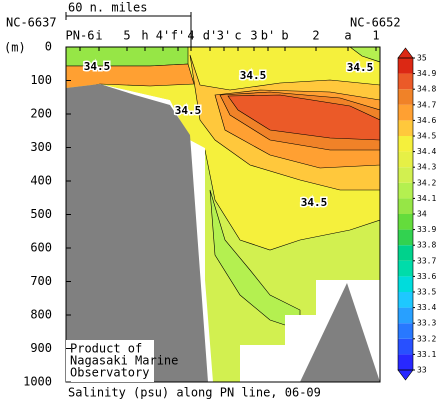 Image resolution: width=446 pixels, height=400 pixels. Describe the element at coordinates (41, 214) in the screenshot. I see `y-tick-label: 500` at that location.